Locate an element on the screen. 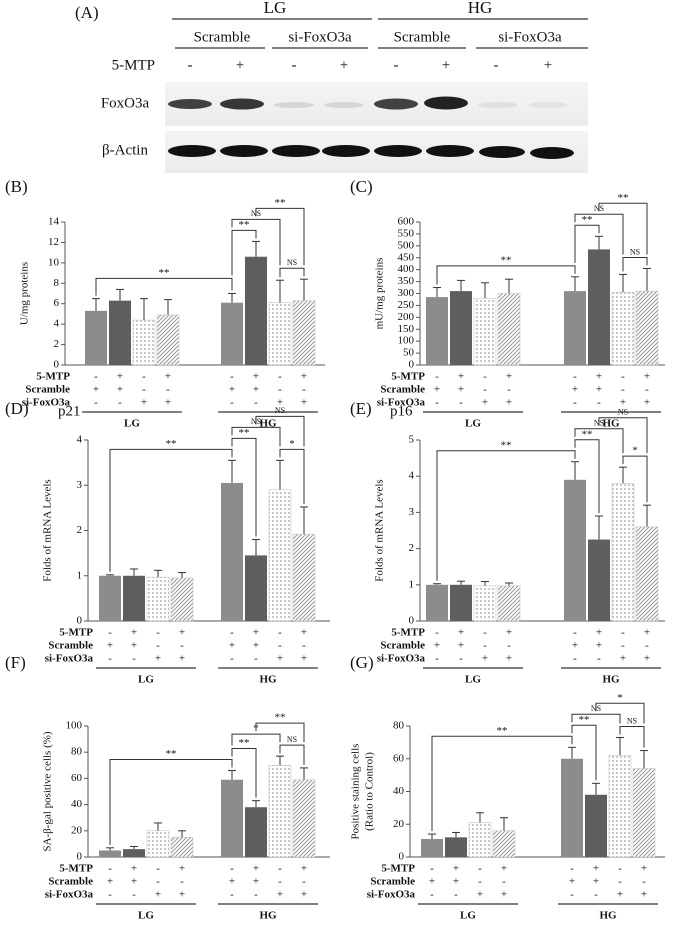 The width and height of the screenshot is (685, 934). panel-label: (E) is located at coordinates (361, 408).